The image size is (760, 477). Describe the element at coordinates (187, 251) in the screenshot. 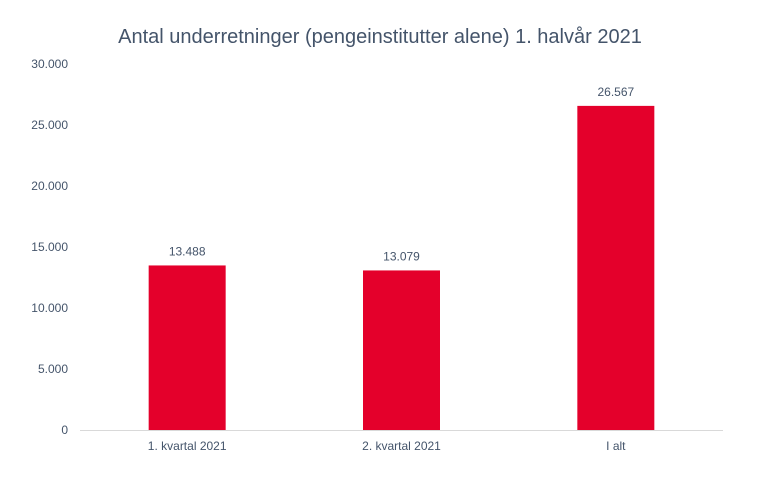

I see `data-label: 13.488` at that location.